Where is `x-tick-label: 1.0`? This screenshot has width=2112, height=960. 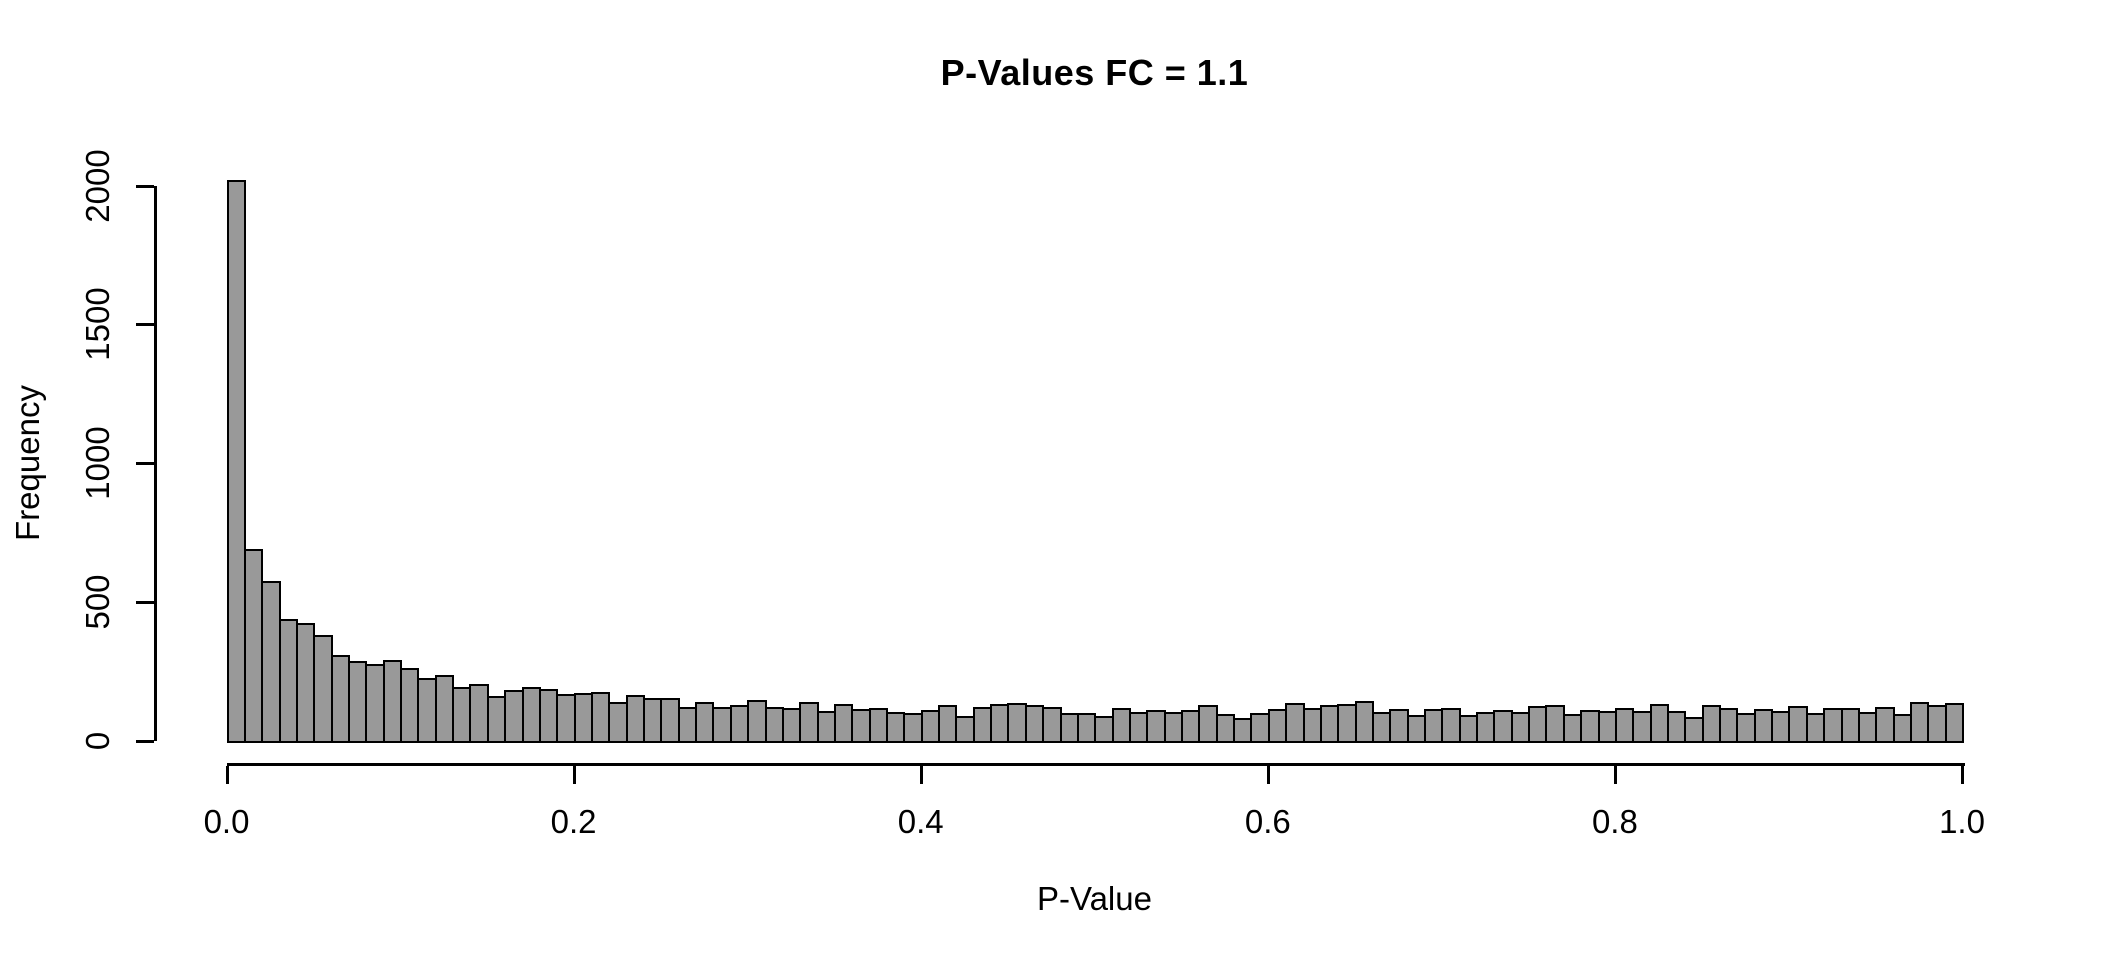 x-tick-label: 1.0 is located at coordinates (1962, 821).